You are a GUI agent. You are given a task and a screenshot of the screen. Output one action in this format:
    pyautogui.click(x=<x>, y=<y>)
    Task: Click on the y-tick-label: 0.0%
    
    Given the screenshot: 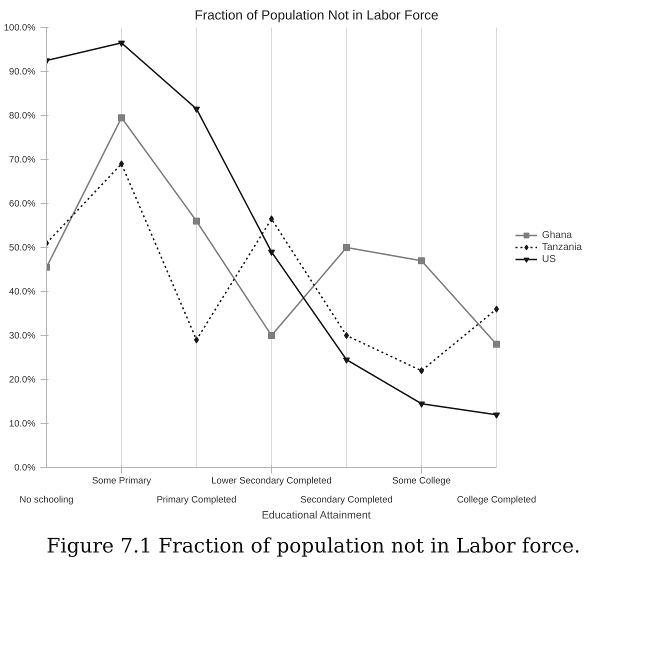 What is the action you would take?
    pyautogui.click(x=25, y=467)
    